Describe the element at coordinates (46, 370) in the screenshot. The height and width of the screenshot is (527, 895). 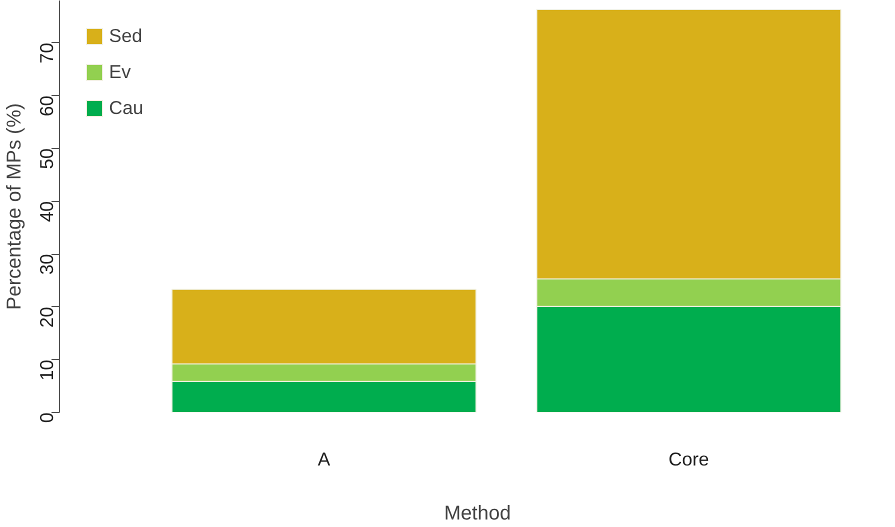
I see `y-tick-label: 10` at that location.